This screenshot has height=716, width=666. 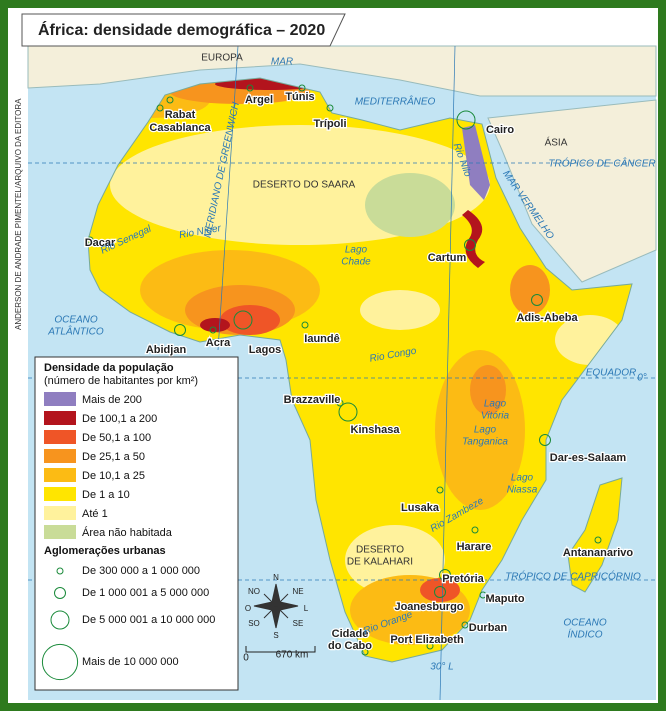 What do you see at coordinates (395, 101) in the screenshot?
I see `place-label: MEDITERRÂNEO` at bounding box center [395, 101].